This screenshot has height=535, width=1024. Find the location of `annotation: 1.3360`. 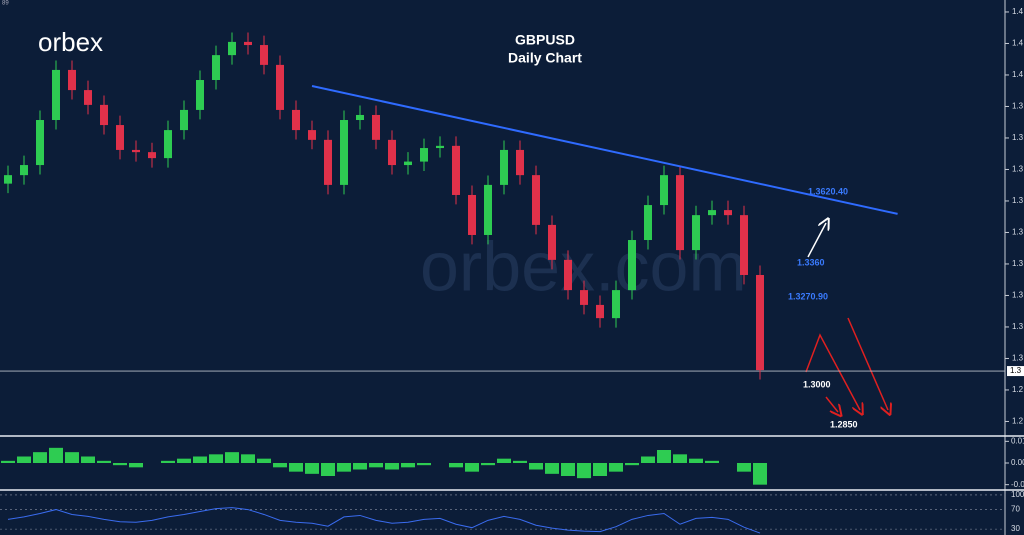

annotation: 1.3360 is located at coordinates (811, 262).